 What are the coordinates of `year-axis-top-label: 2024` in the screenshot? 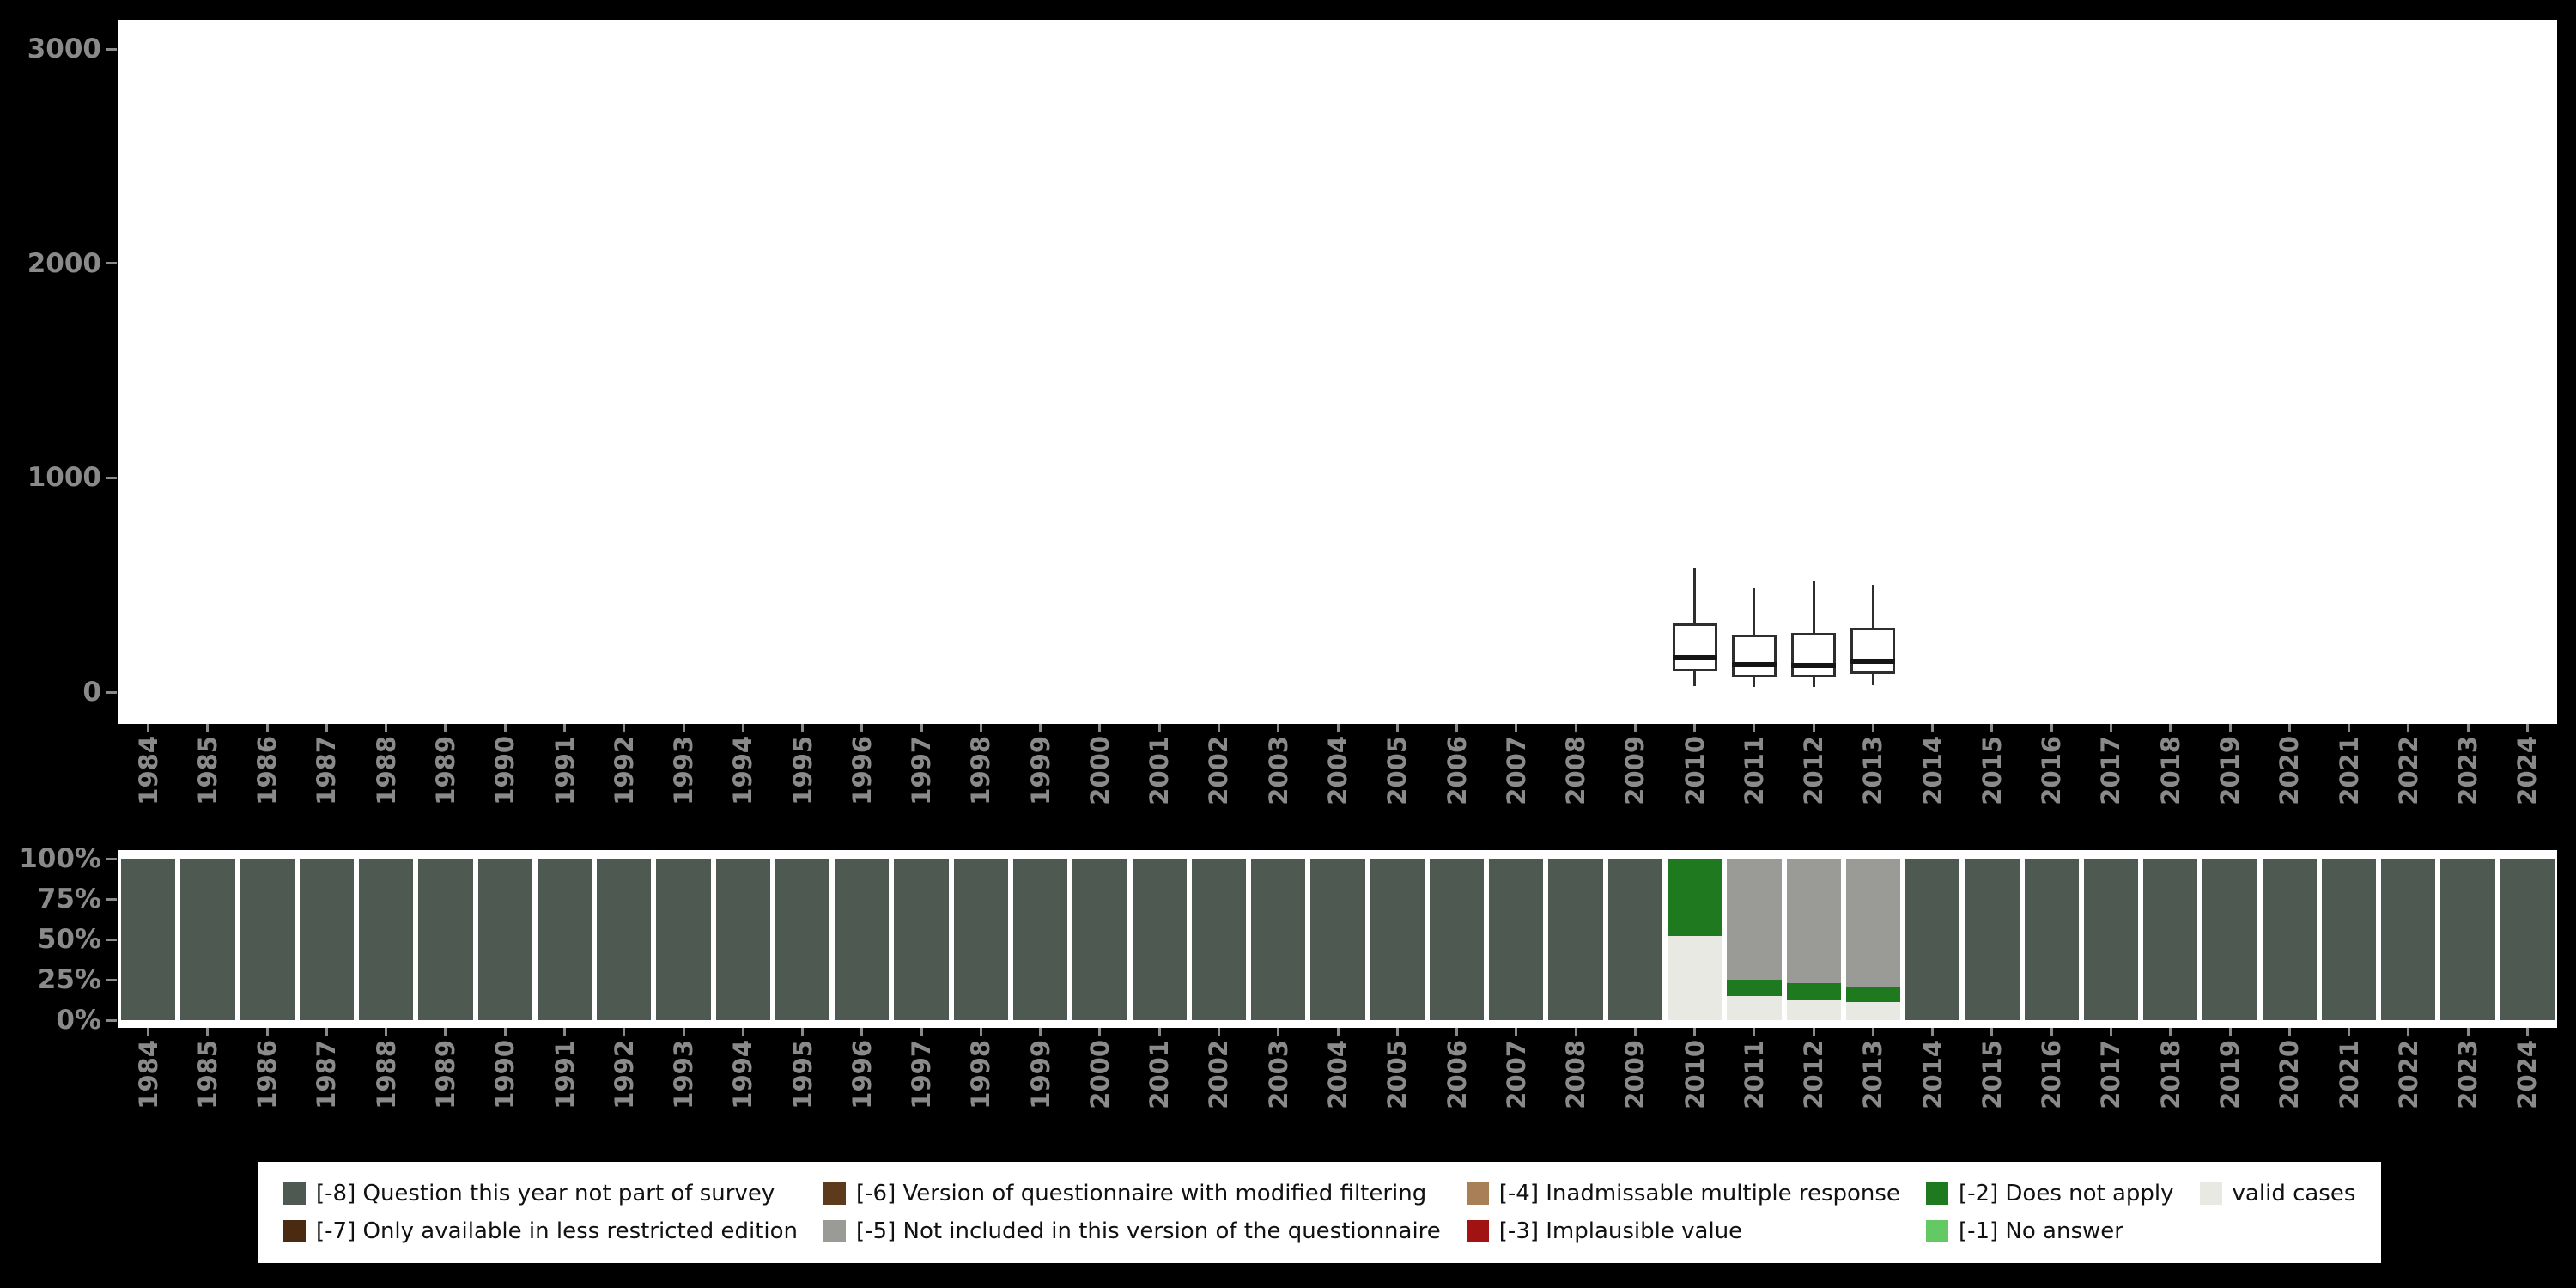 It's located at (2528, 770).